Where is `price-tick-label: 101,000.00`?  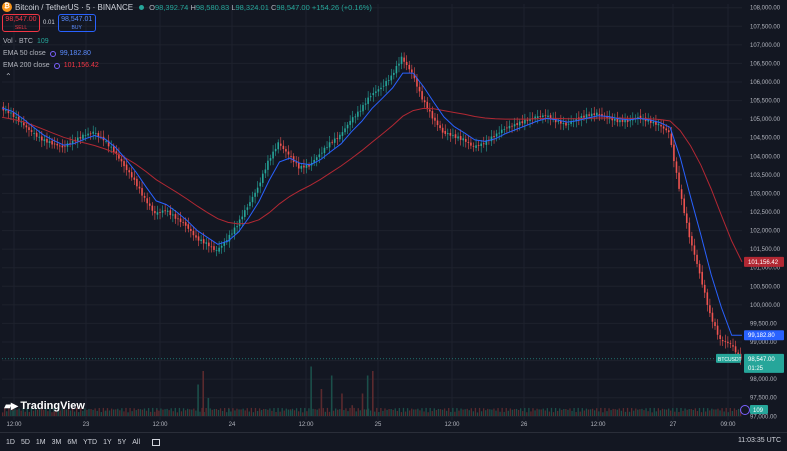
price-tick-label: 101,000.00 is located at coordinates (765, 269).